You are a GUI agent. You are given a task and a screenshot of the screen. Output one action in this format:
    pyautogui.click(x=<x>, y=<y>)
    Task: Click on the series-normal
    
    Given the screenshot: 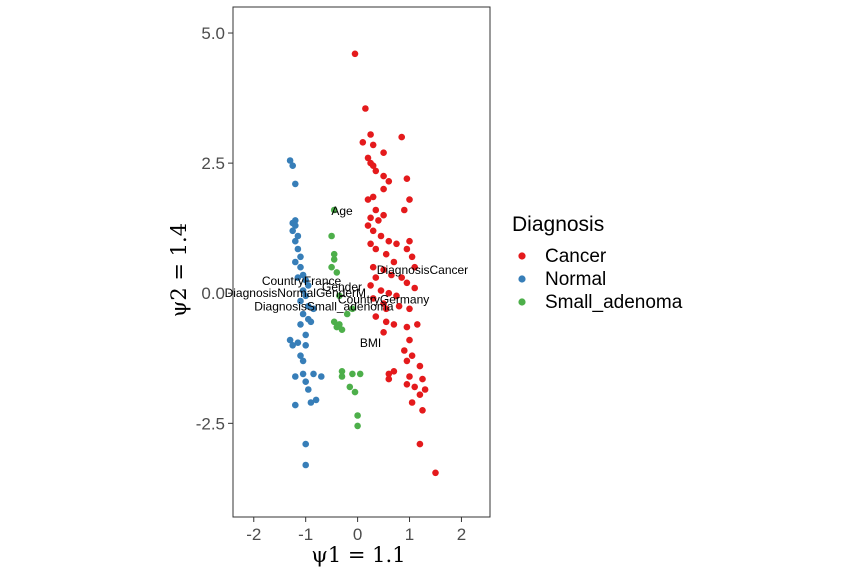 What is the action you would take?
    pyautogui.click(x=305, y=313)
    